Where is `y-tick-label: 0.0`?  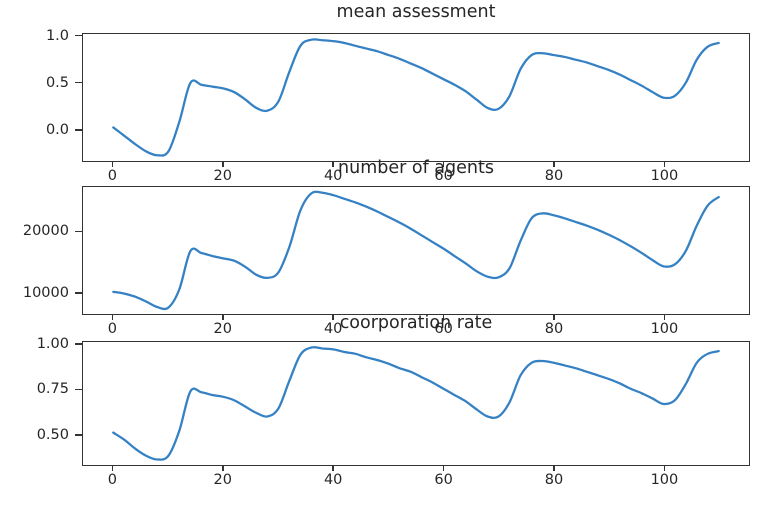 y-tick-label: 0.0 is located at coordinates (57, 129).